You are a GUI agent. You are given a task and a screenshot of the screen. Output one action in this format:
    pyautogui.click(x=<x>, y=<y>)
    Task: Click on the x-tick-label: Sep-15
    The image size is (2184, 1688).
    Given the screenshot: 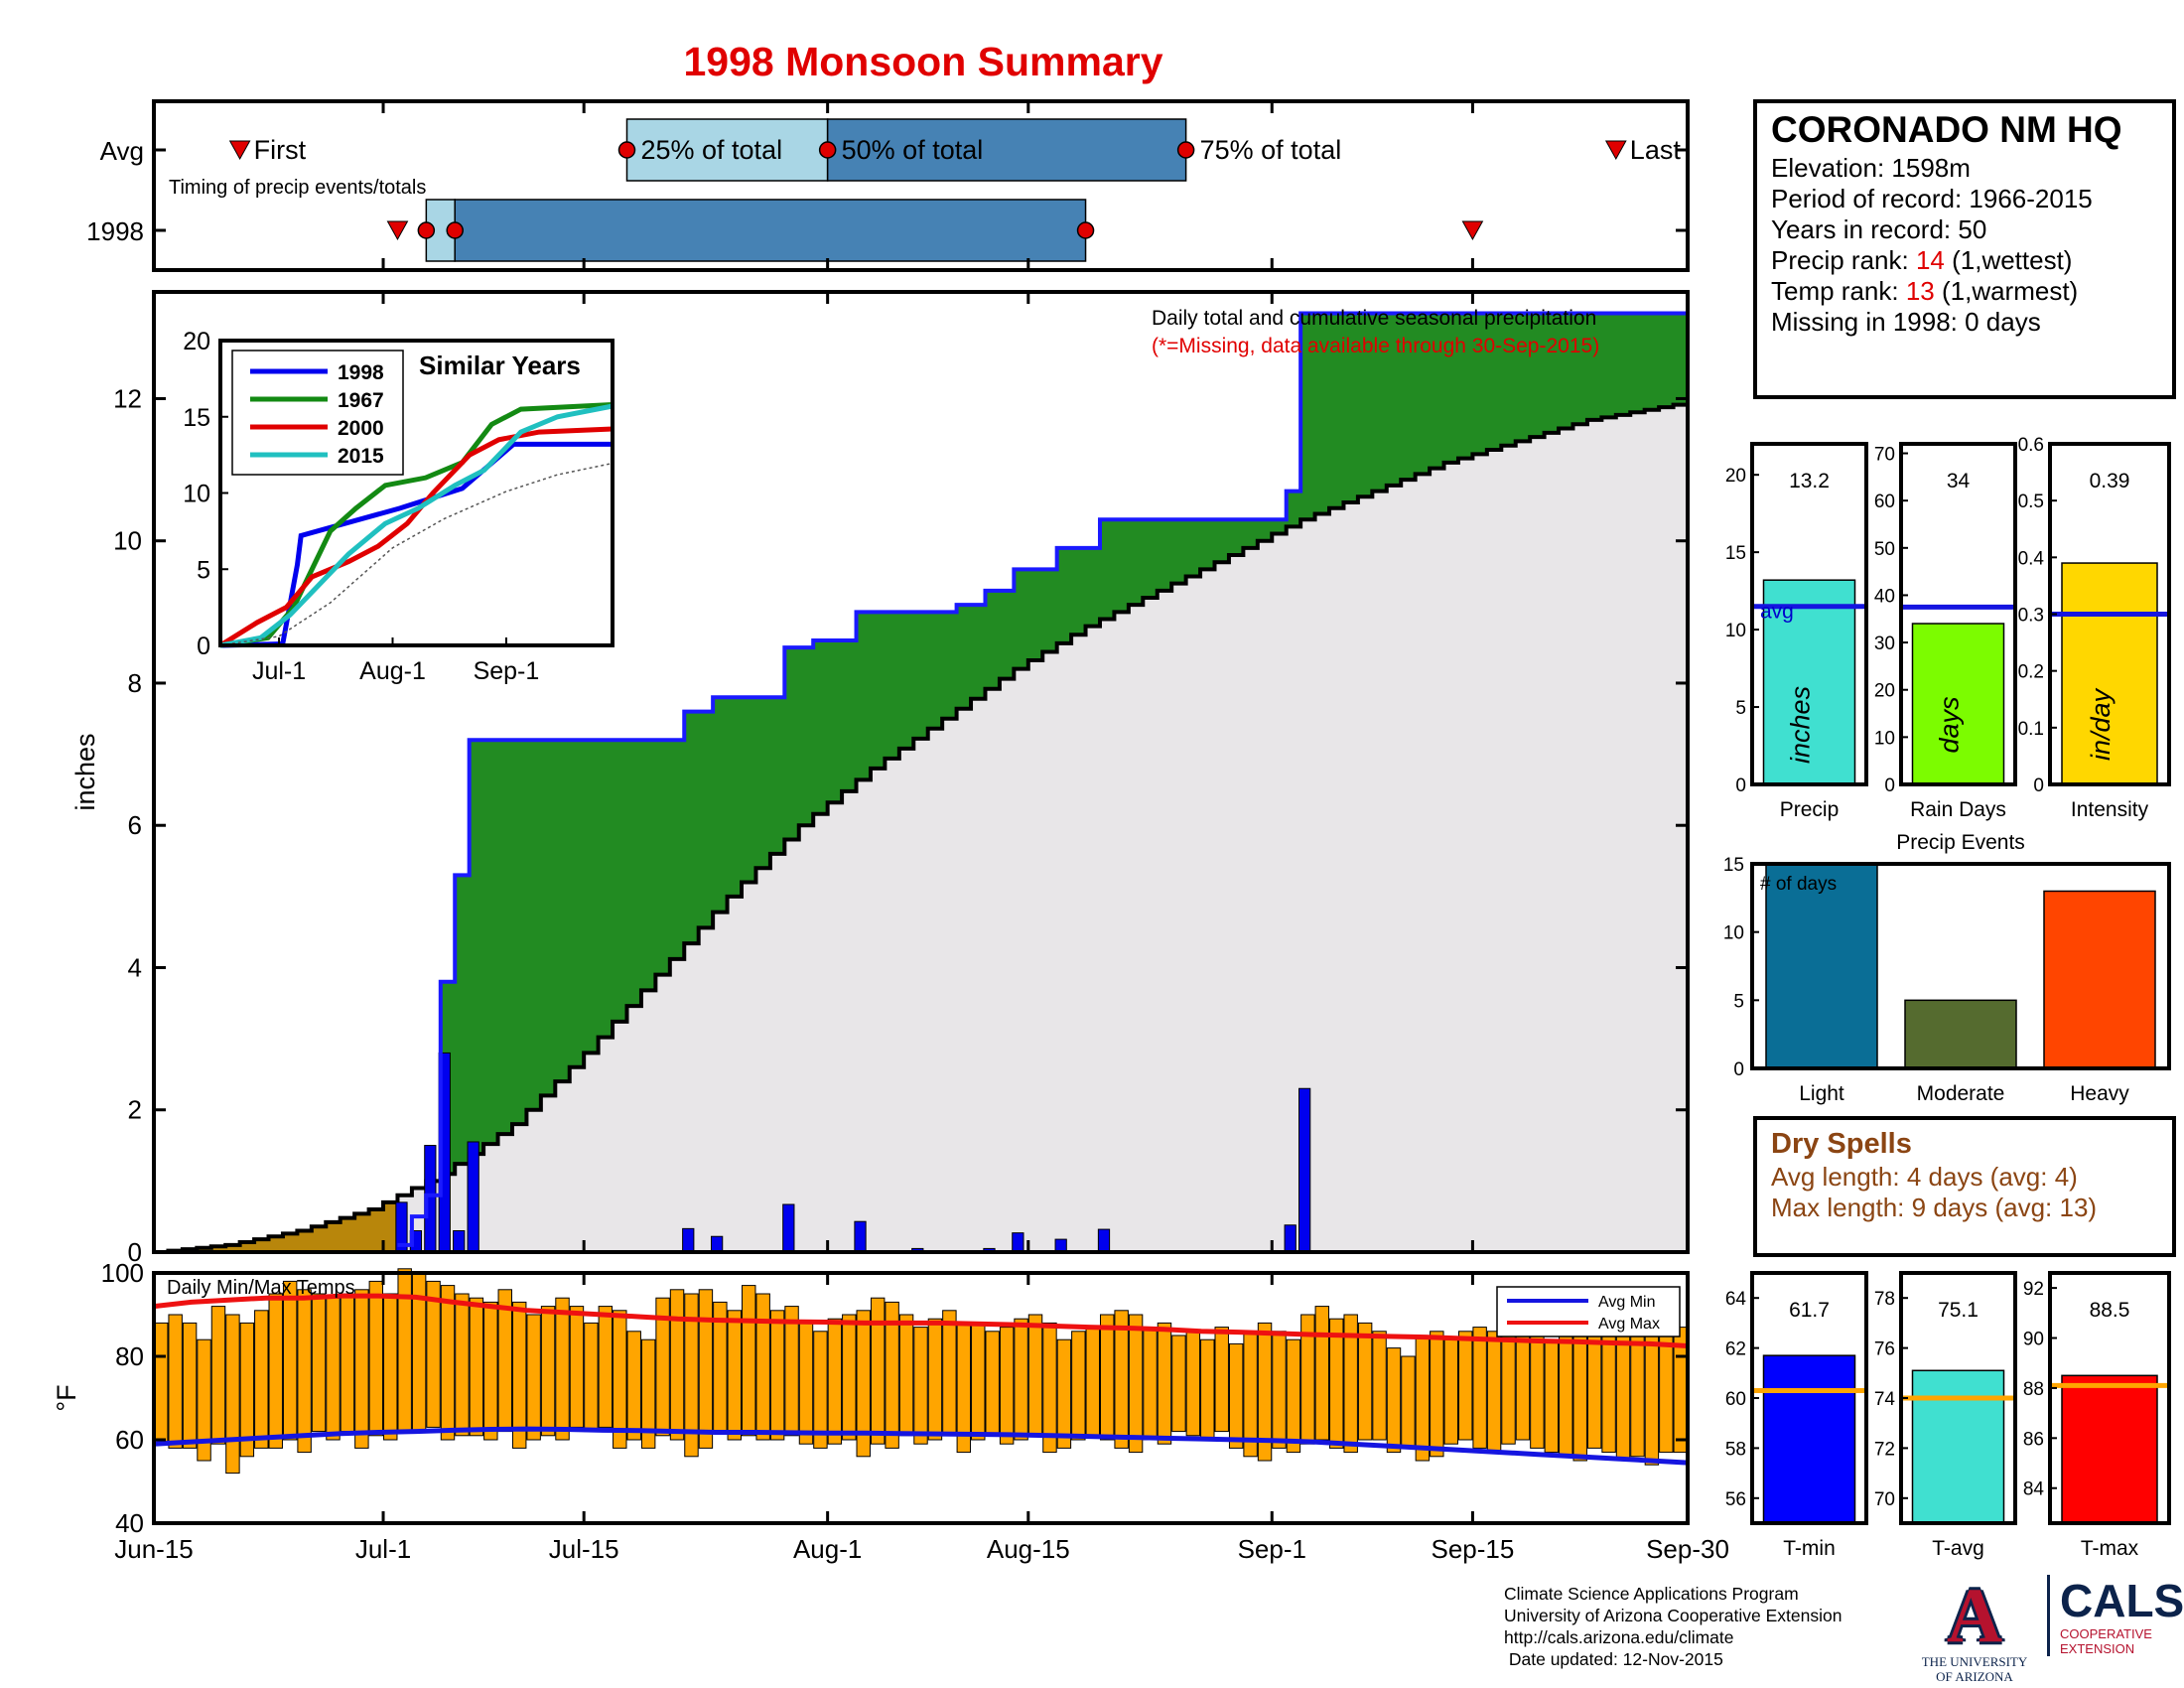 What is the action you would take?
    pyautogui.click(x=1472, y=1549)
    